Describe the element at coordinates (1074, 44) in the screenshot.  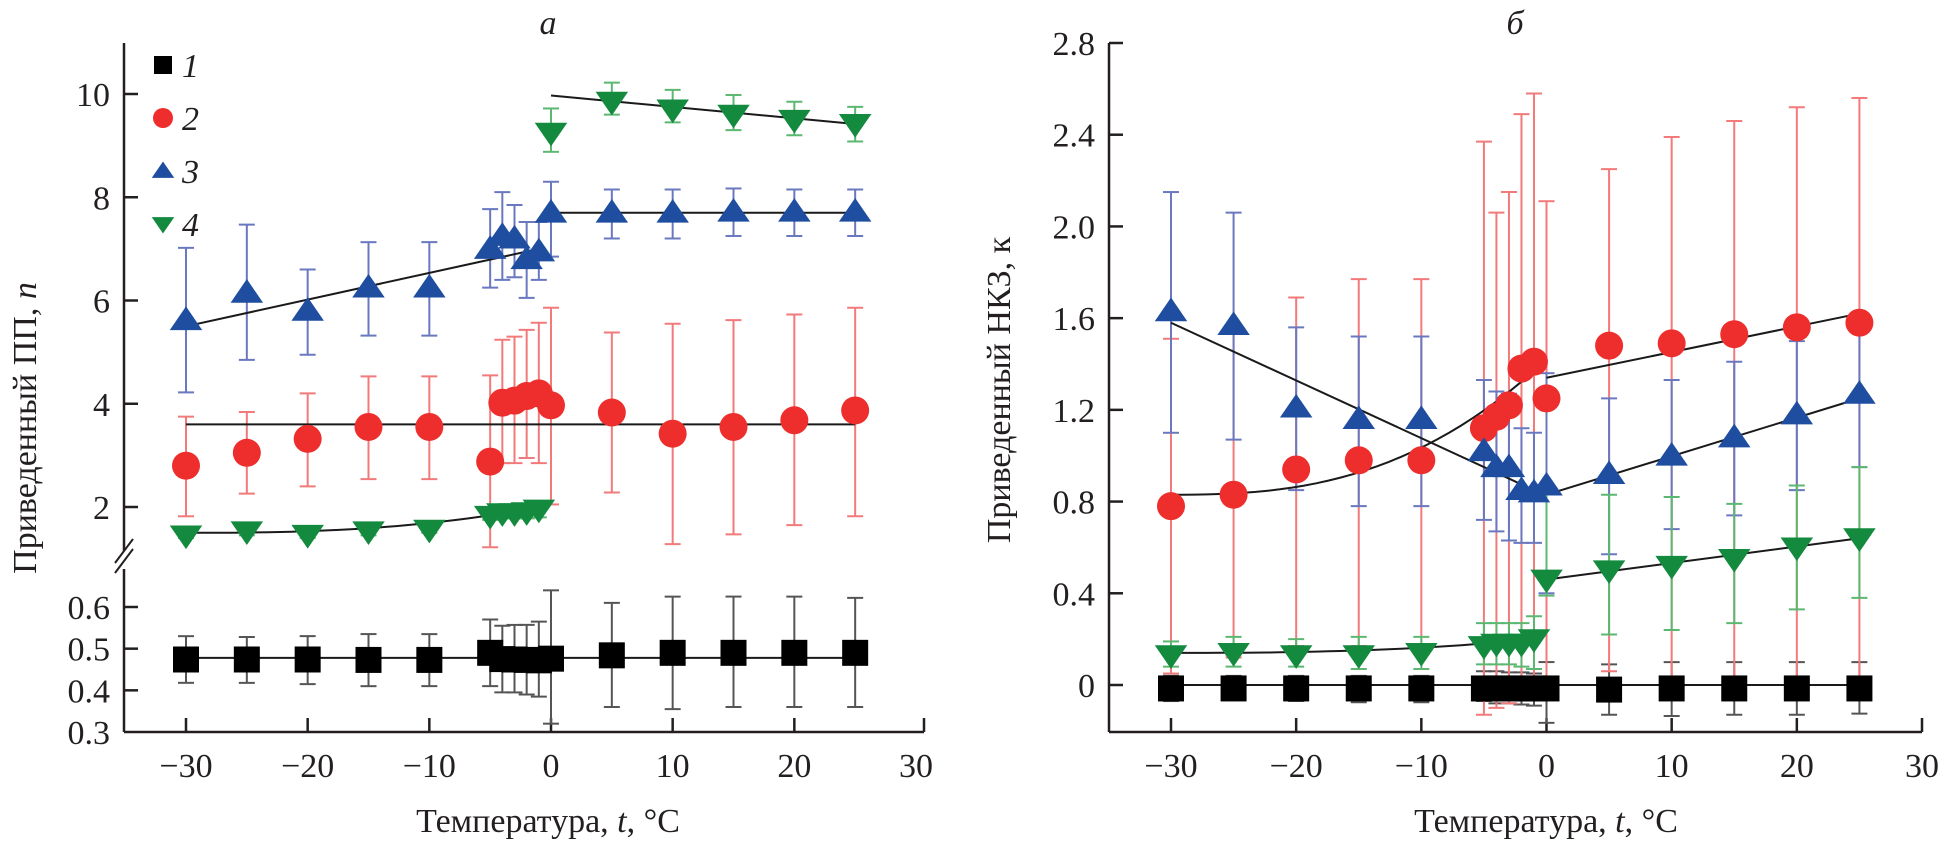
I see `y-tick-label: 2.8` at that location.